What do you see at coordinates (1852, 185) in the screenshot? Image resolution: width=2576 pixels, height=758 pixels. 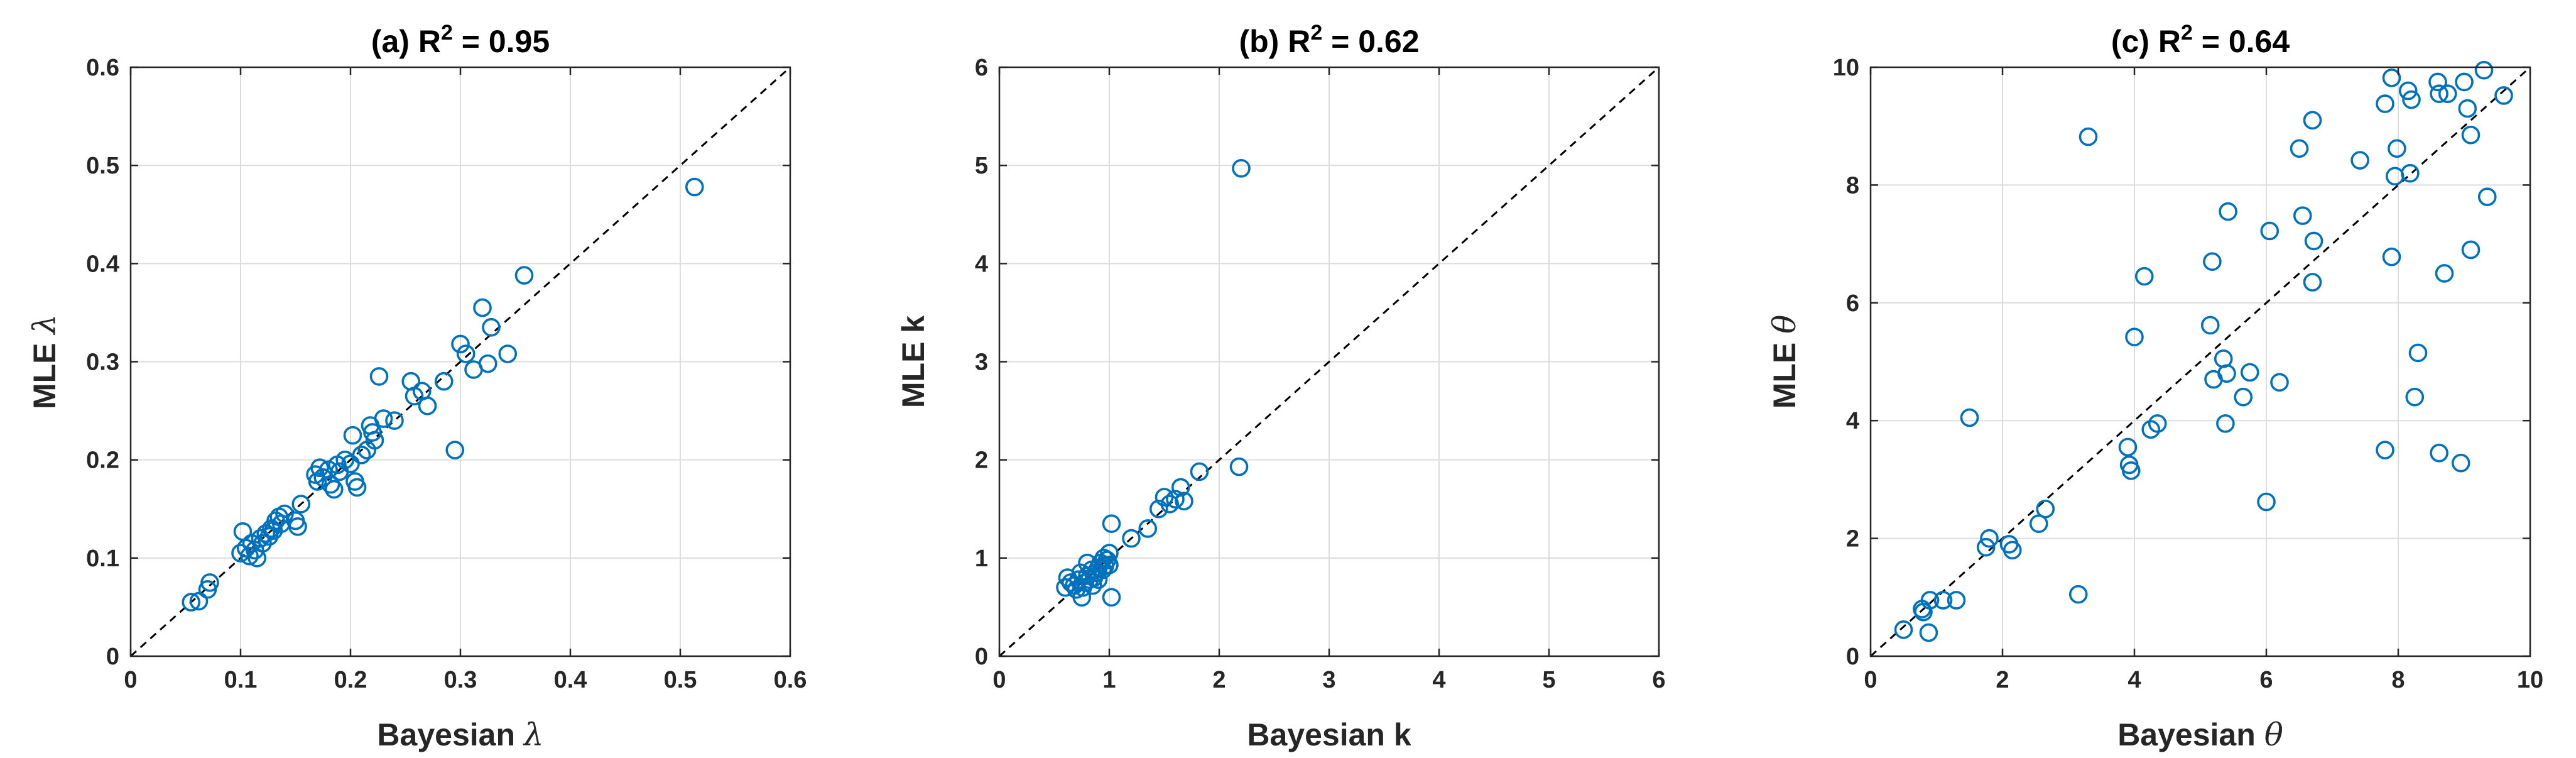 I see `y-tick-label: 8` at bounding box center [1852, 185].